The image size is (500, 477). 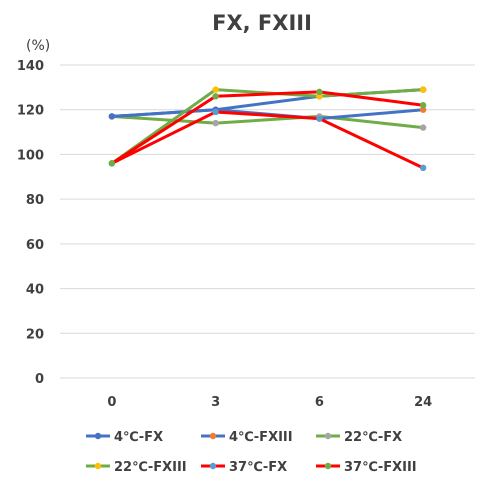 I want to click on legend-item: 4℃-FX, so click(x=124, y=437).